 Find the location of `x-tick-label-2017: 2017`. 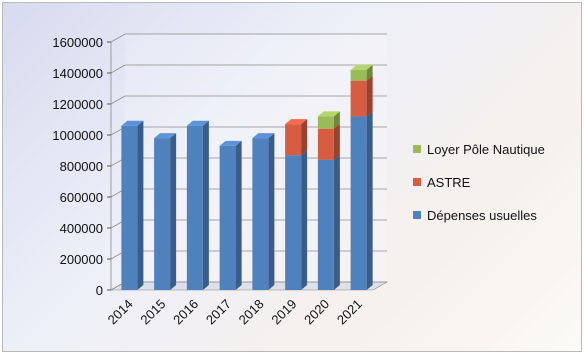

x-tick-label-2017: 2017 is located at coordinates (218, 311).